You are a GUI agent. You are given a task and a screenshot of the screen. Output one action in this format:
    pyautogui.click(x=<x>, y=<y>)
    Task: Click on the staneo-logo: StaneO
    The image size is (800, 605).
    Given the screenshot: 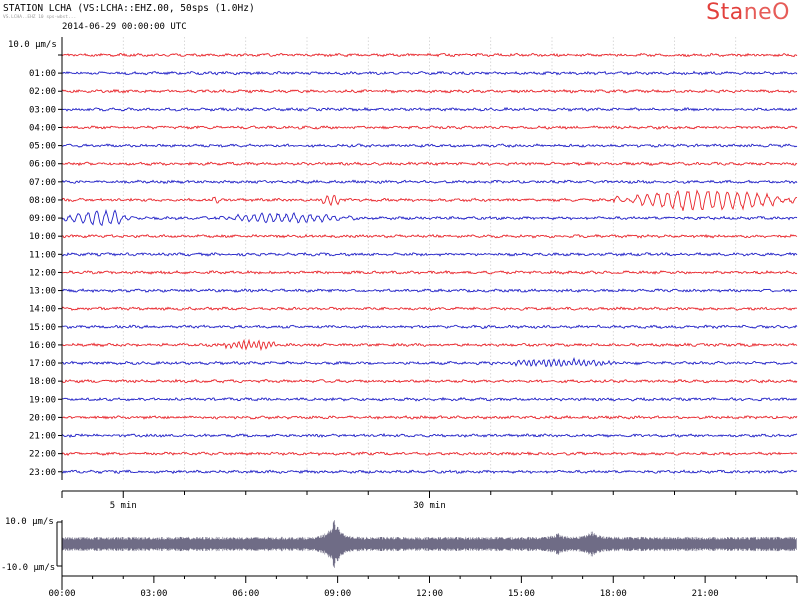 What is the action you would take?
    pyautogui.click(x=748, y=12)
    